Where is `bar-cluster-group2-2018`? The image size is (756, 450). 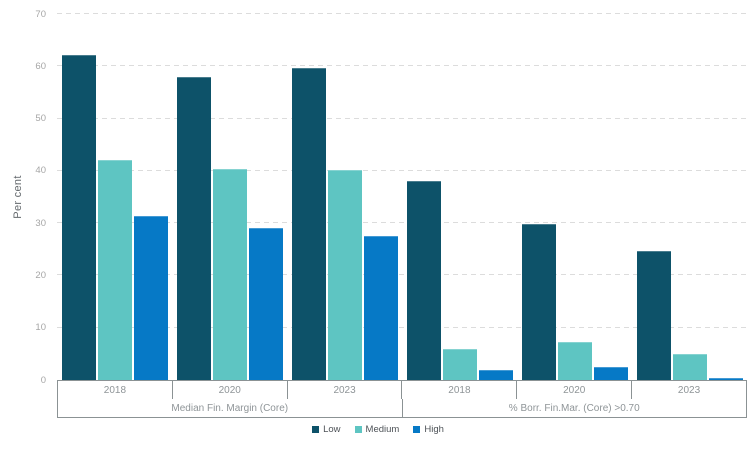 bar-cluster-group2-2018 is located at coordinates (459, 197).